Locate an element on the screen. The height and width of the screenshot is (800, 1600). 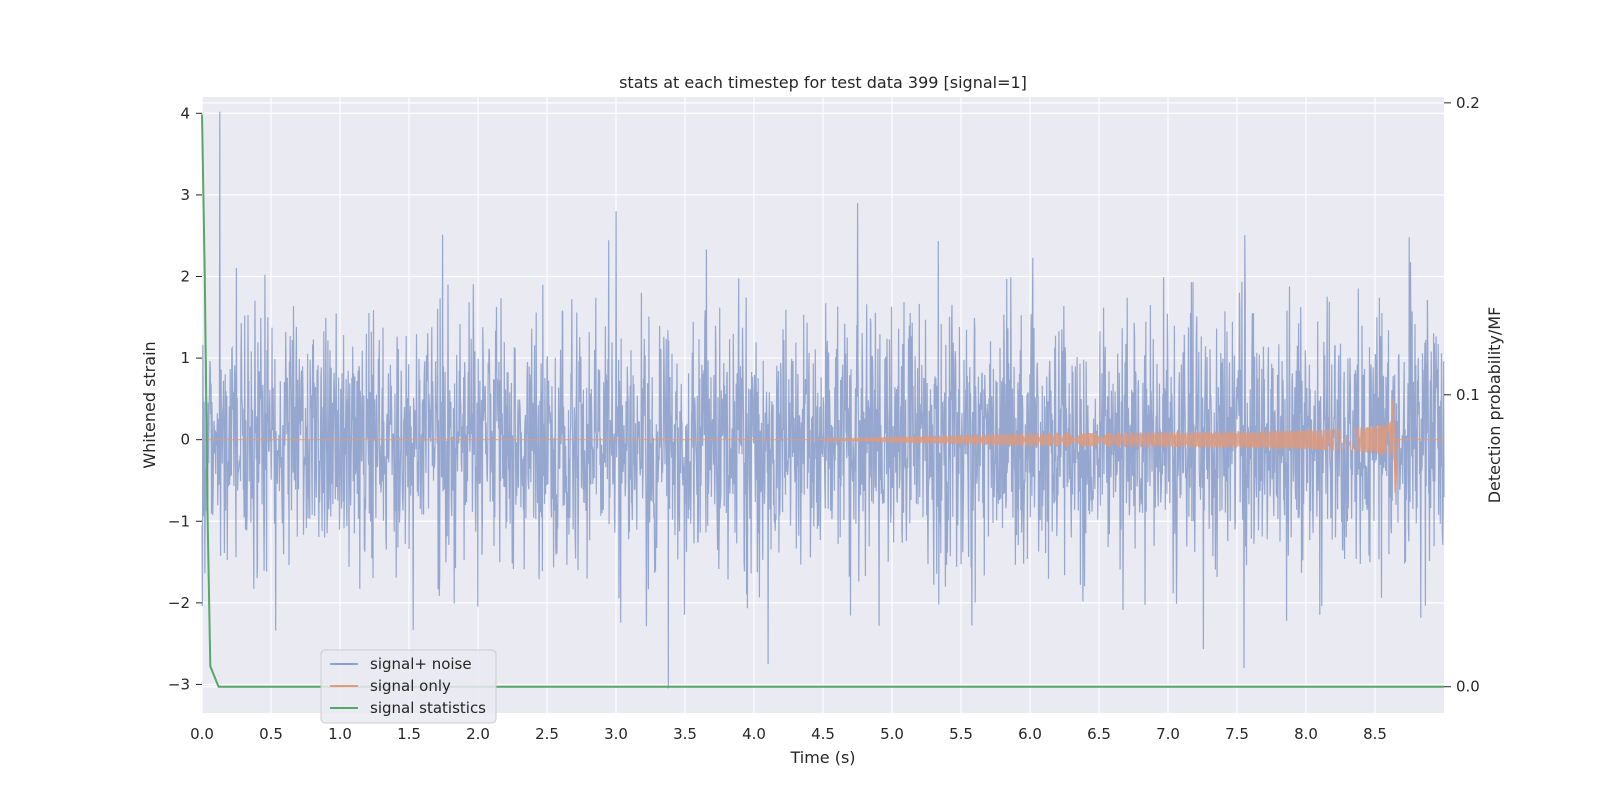
y-axis-label: Whitened strain is located at coordinates (149, 404).